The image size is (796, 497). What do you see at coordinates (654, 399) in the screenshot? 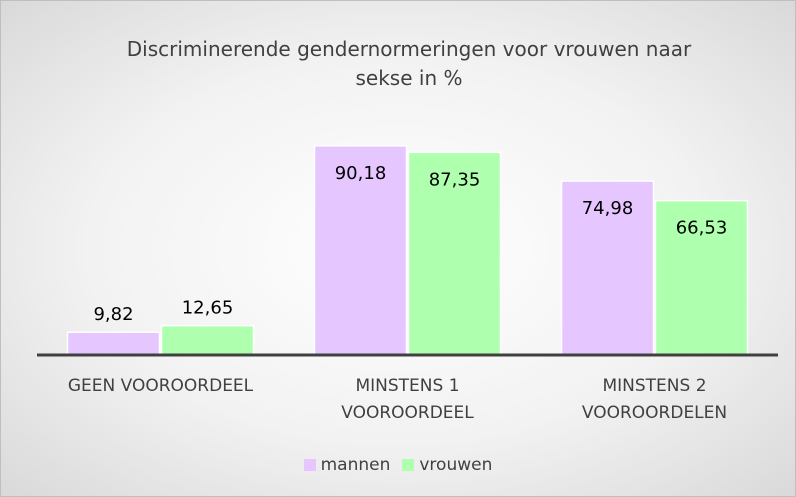
I see `x-tick-label: MINSTENS 2 VOOROORDELEN` at bounding box center [654, 399].